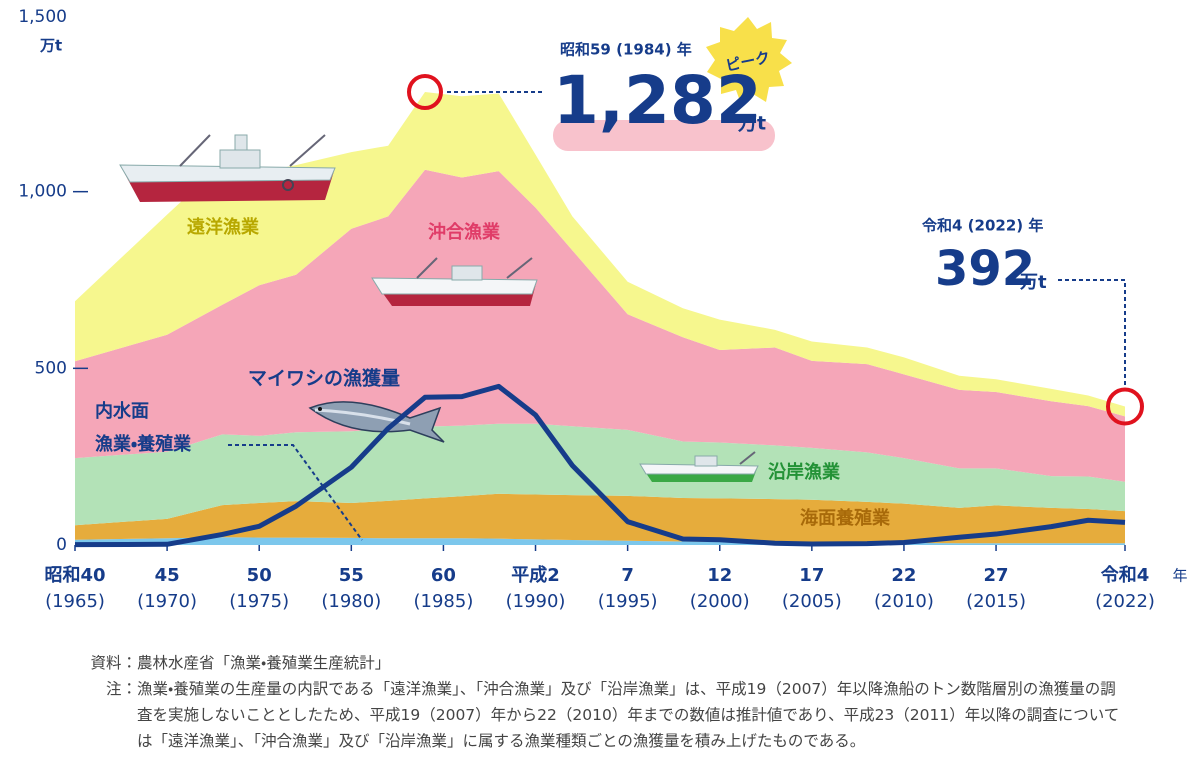  I want to click on annotation-year: 昭和59 (1984) 年, so click(626, 50).